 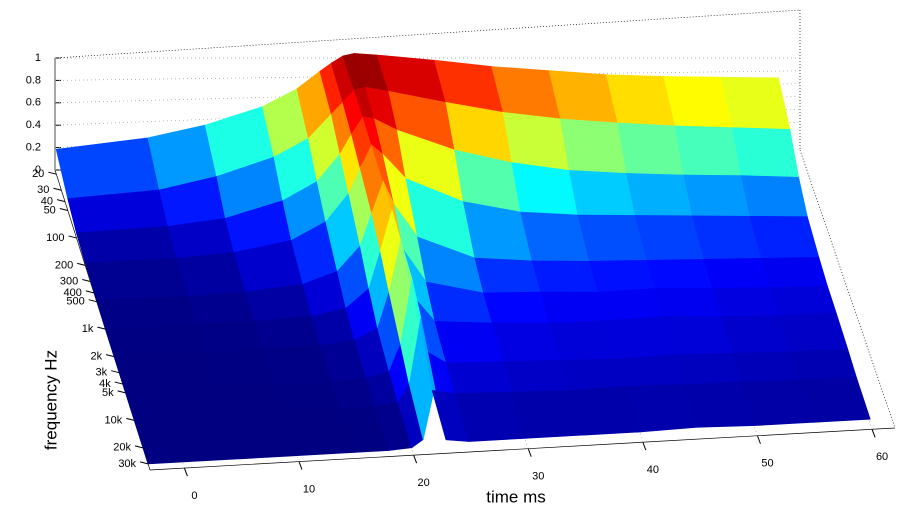 What do you see at coordinates (64, 265) in the screenshot?
I see `y-tick-label: 200` at bounding box center [64, 265].